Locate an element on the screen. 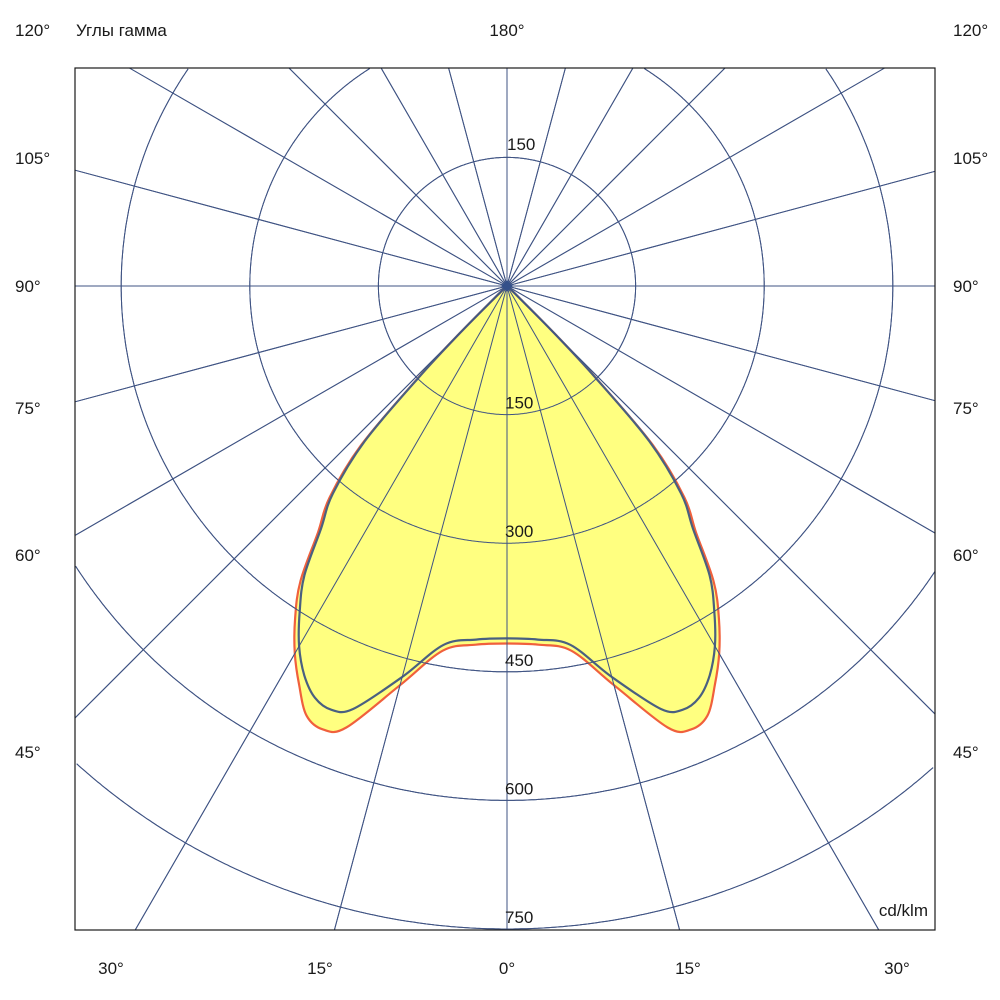  ring-label: 450 is located at coordinates (519, 660).